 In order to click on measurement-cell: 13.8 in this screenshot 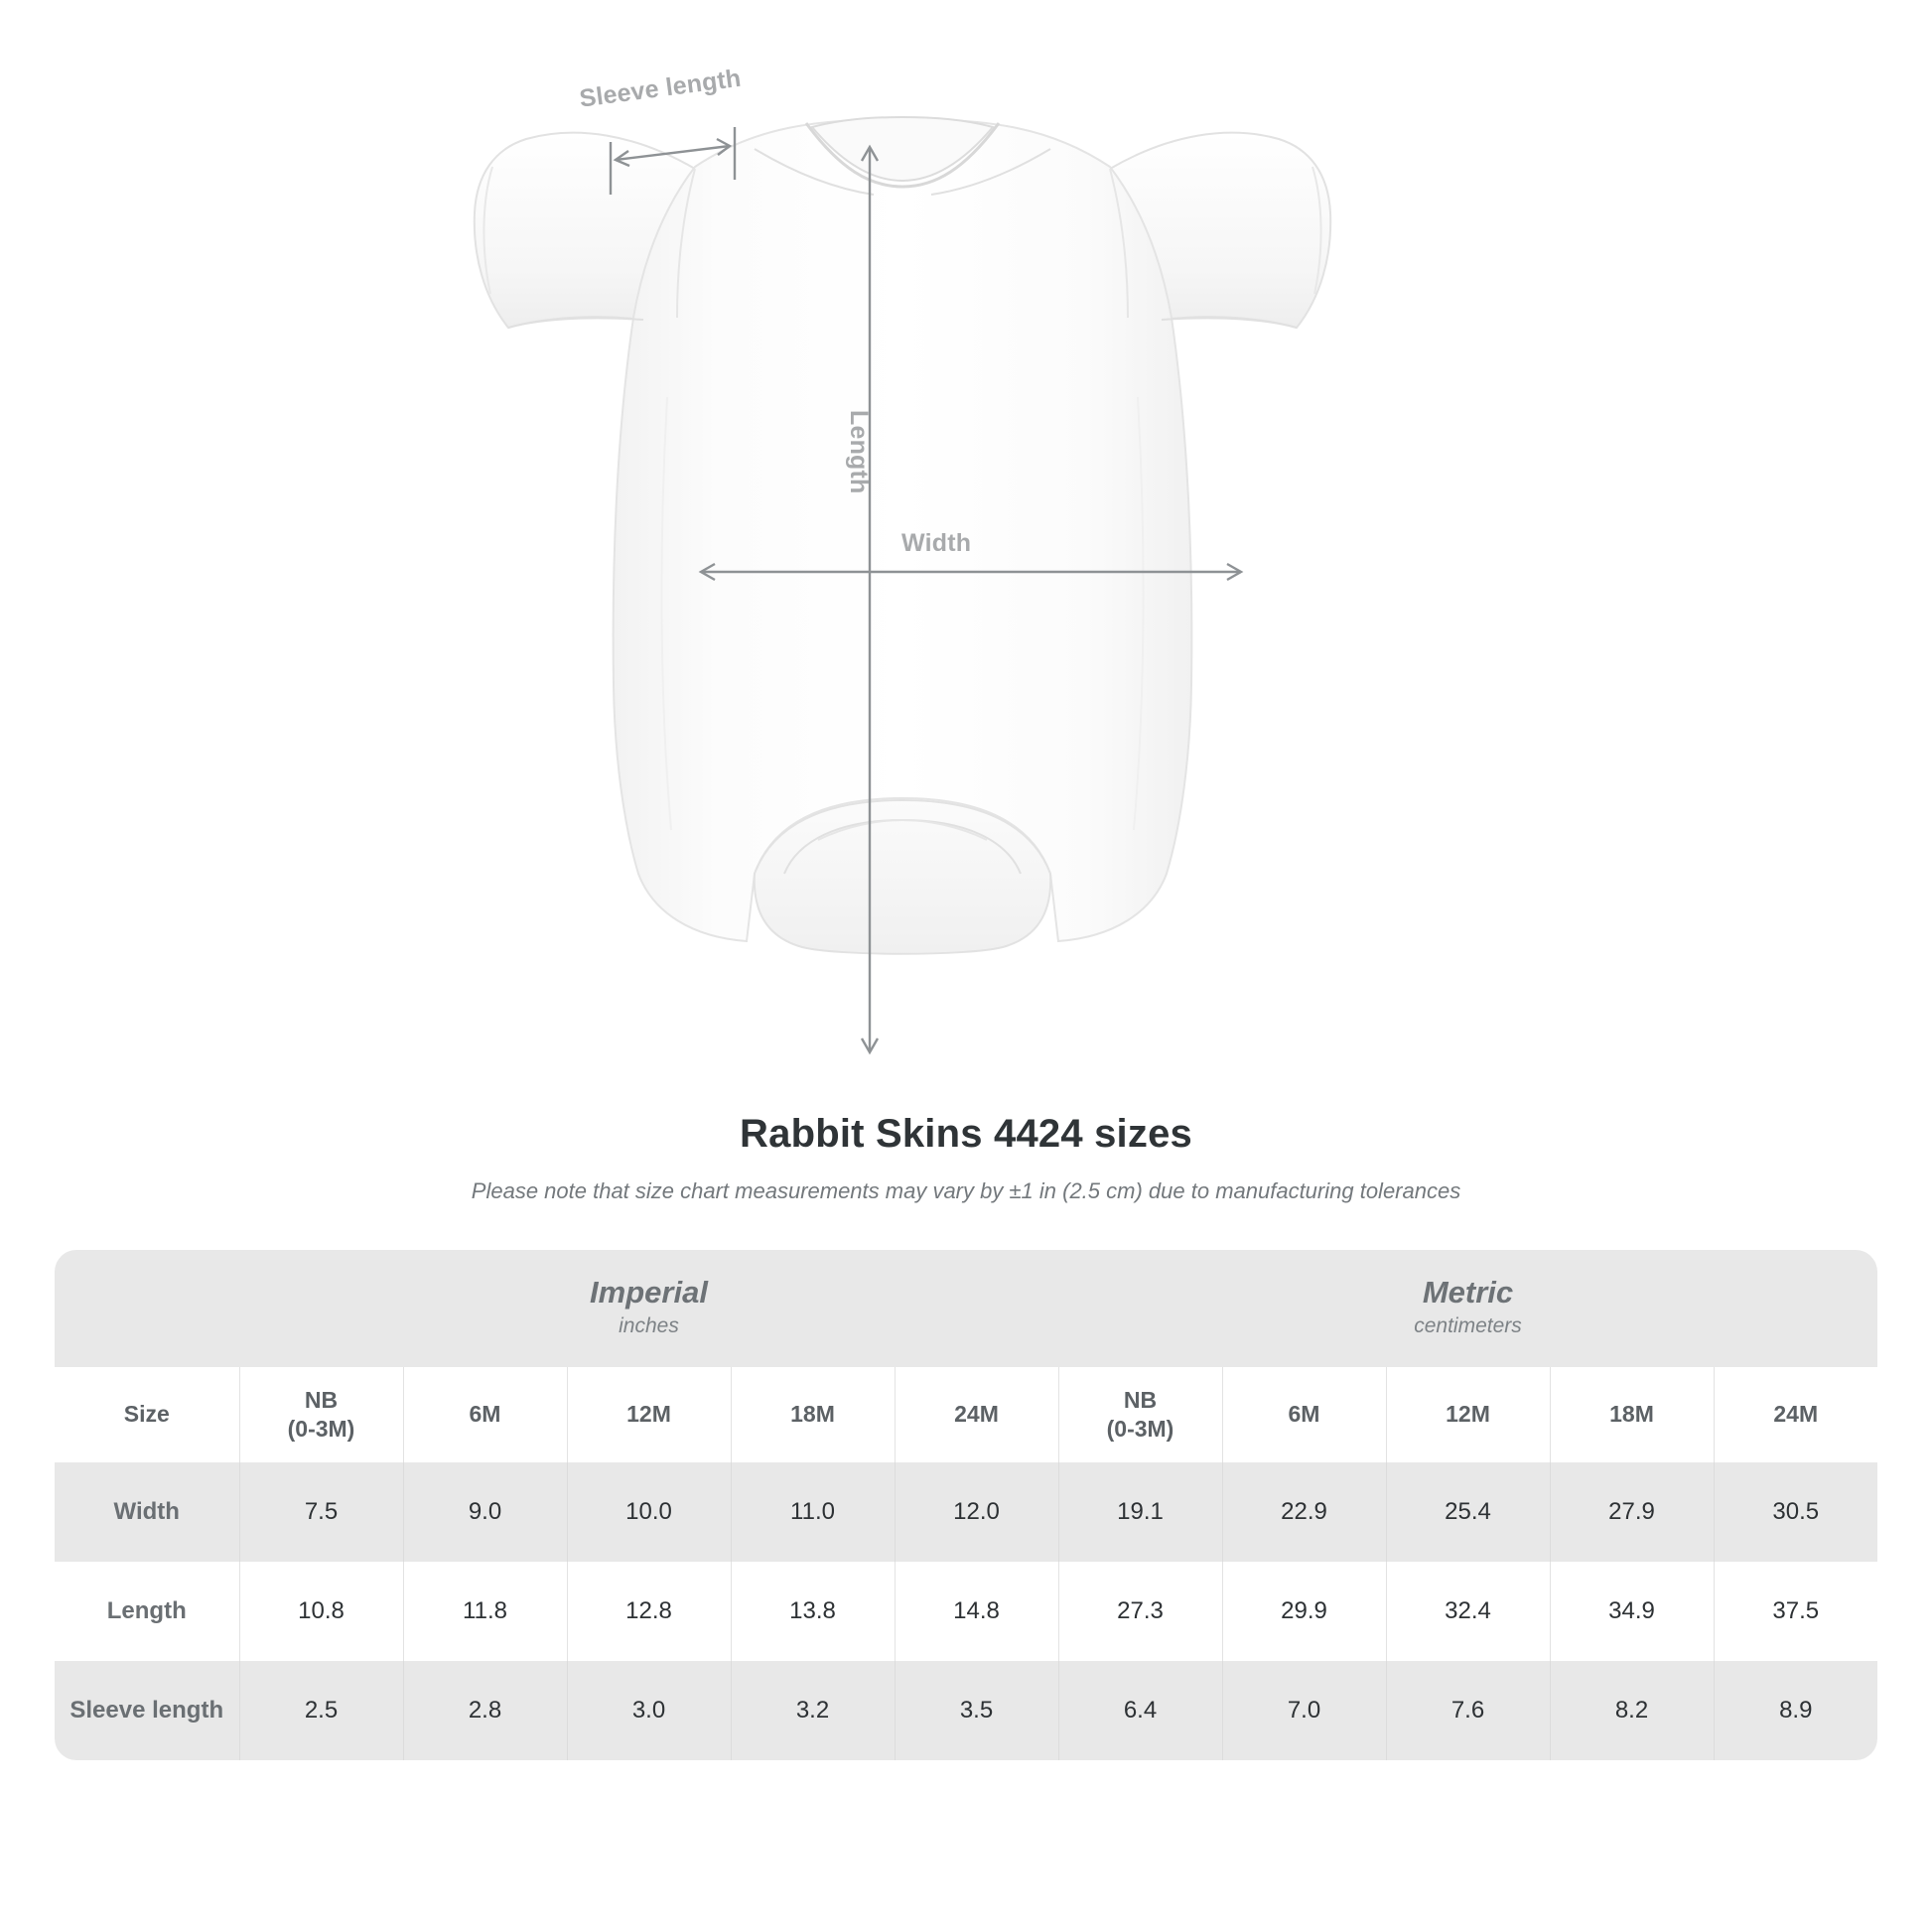, I will do `click(813, 1611)`.